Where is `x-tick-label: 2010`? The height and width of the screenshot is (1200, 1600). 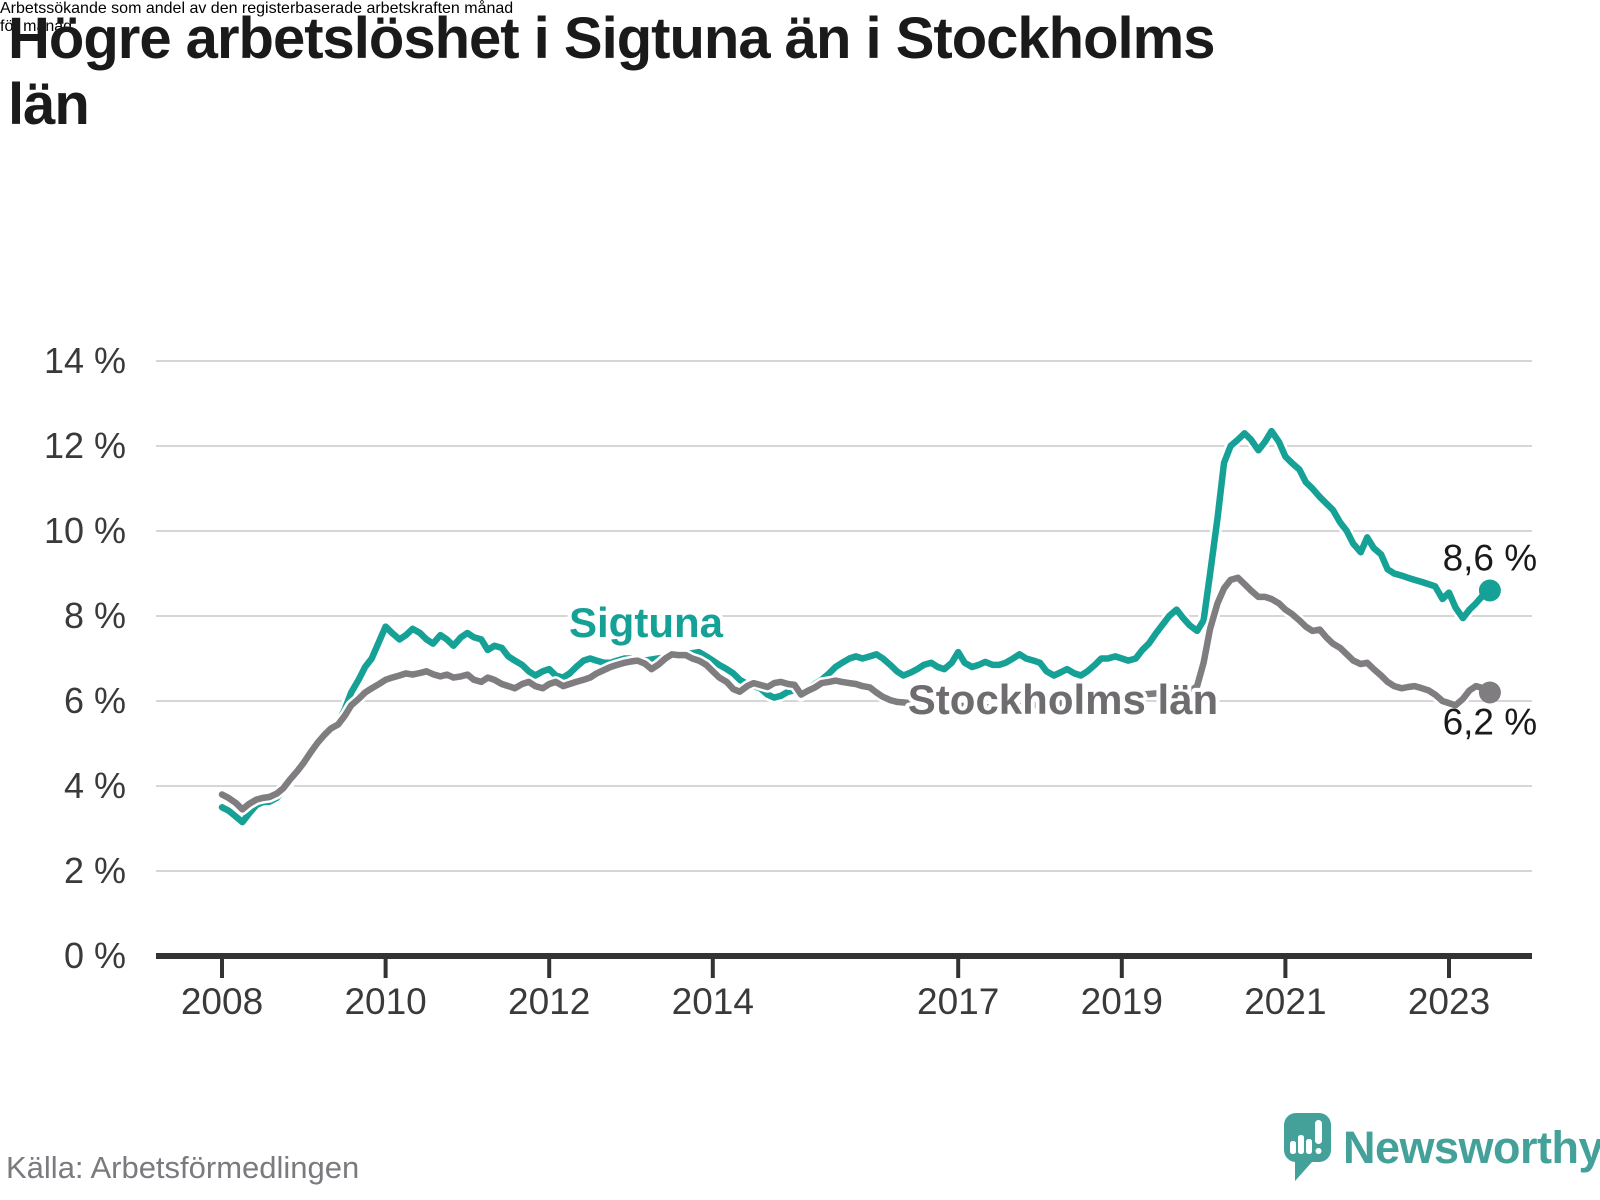
x-tick-label: 2010 is located at coordinates (385, 1001).